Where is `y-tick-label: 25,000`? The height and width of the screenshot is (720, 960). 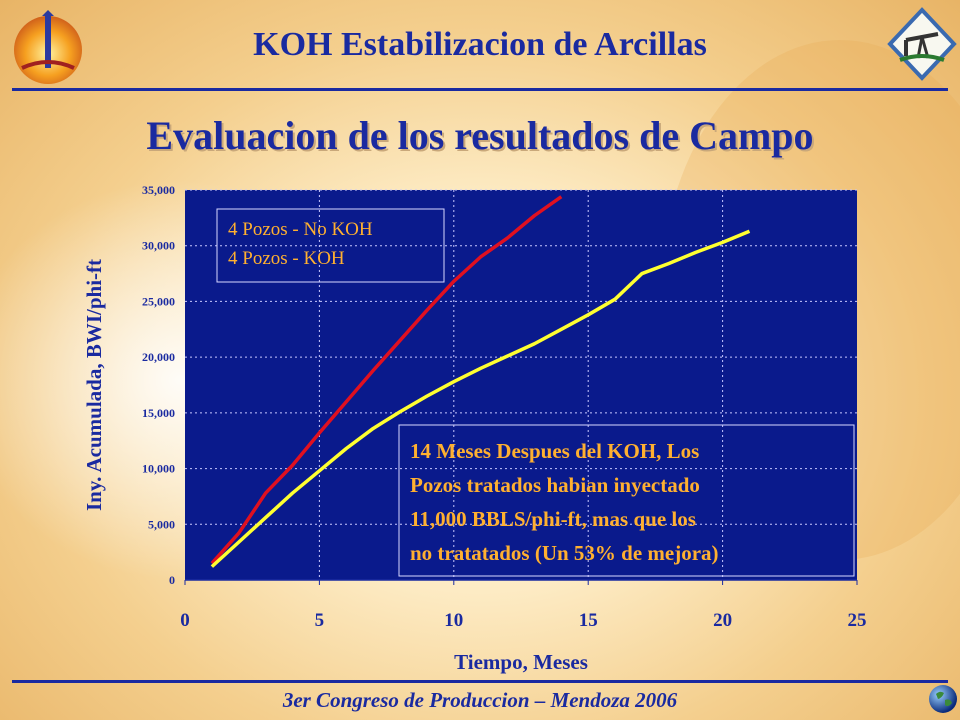 y-tick-label: 25,000 is located at coordinates (158, 301).